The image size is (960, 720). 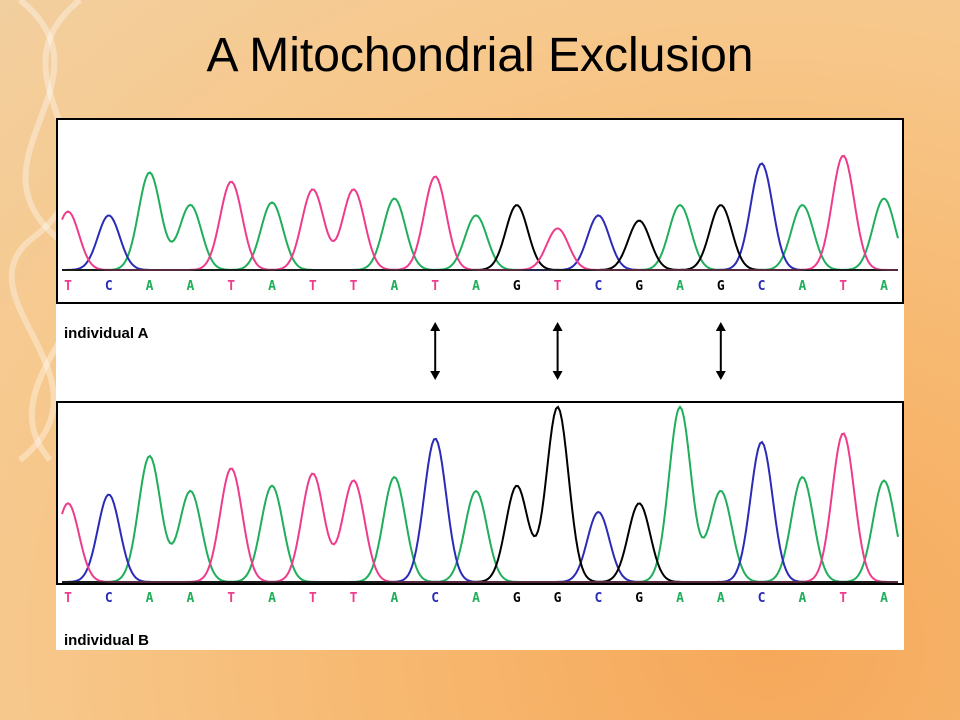 I want to click on slide-title: A Mitochondrial Exclusion, so click(x=480, y=55).